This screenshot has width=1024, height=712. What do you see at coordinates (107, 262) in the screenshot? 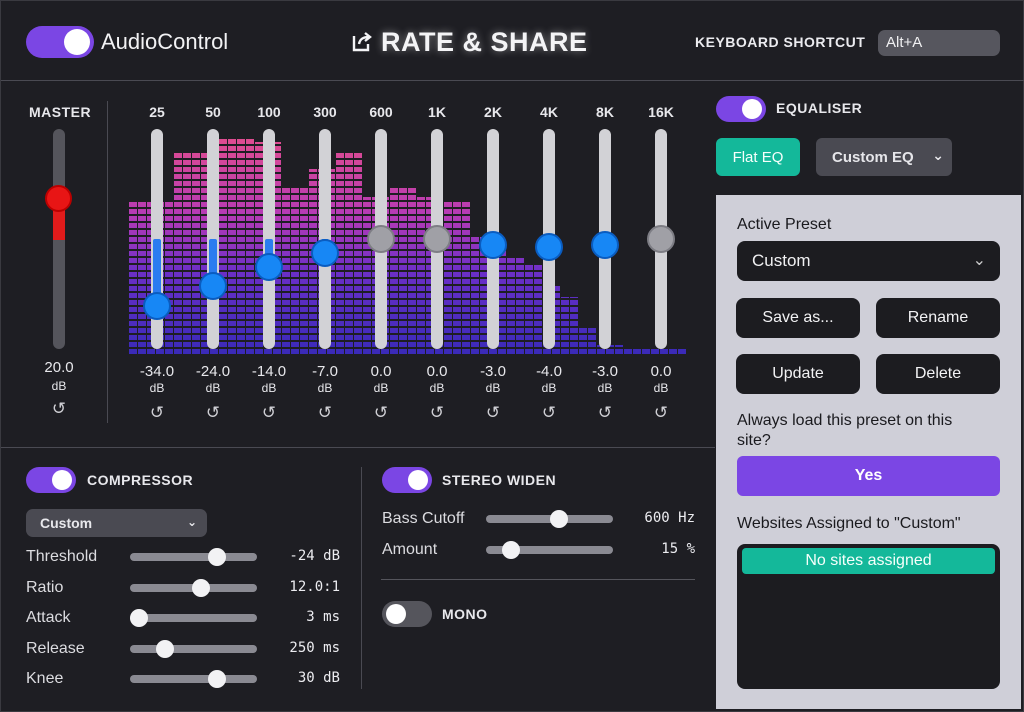
I see `master-divider` at bounding box center [107, 262].